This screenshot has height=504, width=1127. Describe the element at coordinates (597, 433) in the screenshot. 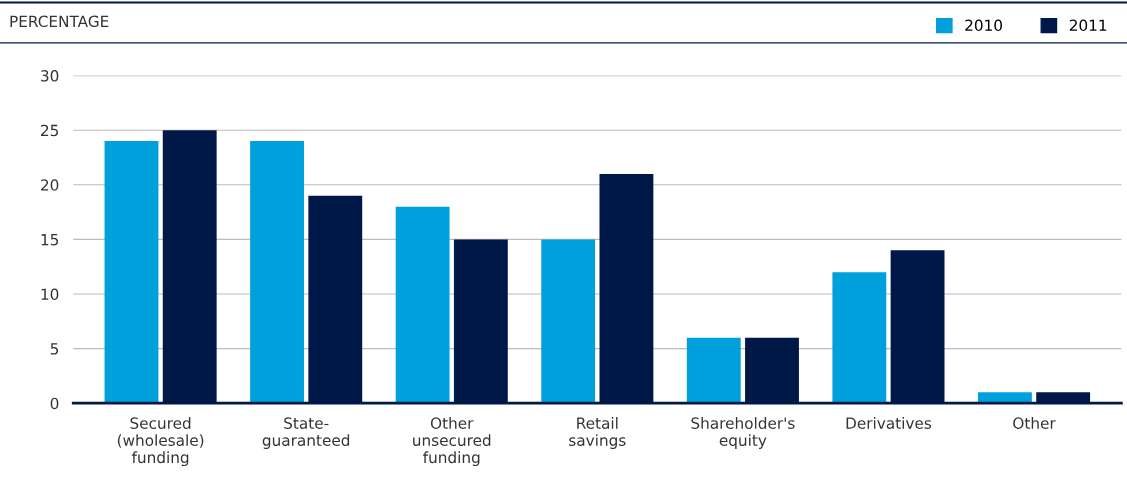

I see `x-tick-label: Retail savings` at that location.